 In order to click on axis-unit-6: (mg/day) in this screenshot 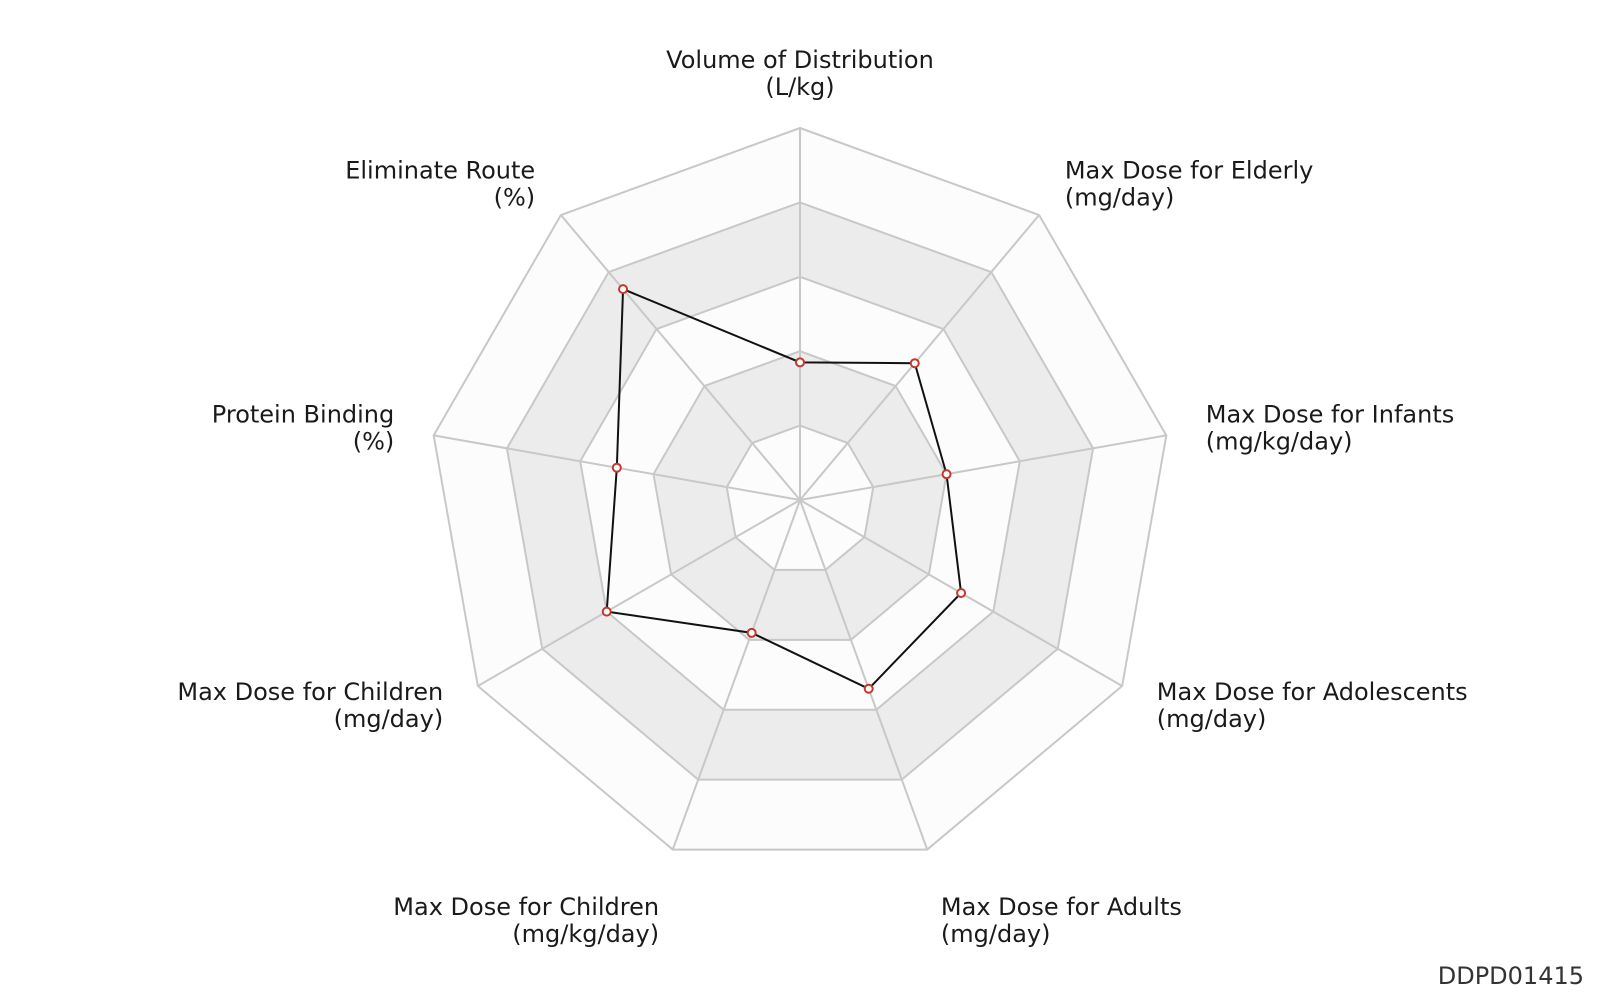, I will do `click(389, 719)`.